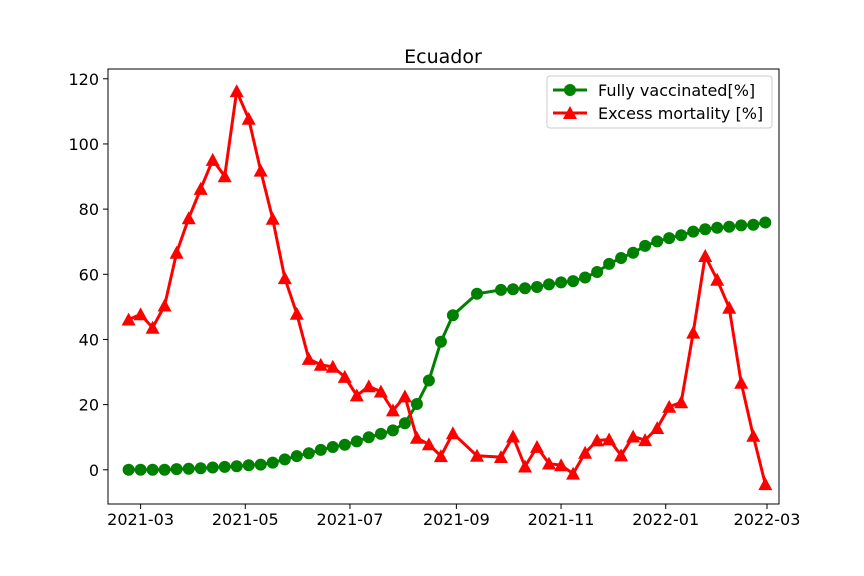 This screenshot has width=864, height=576. I want to click on legend-label-vaccinated: Fully vaccinated[%], so click(676, 90).